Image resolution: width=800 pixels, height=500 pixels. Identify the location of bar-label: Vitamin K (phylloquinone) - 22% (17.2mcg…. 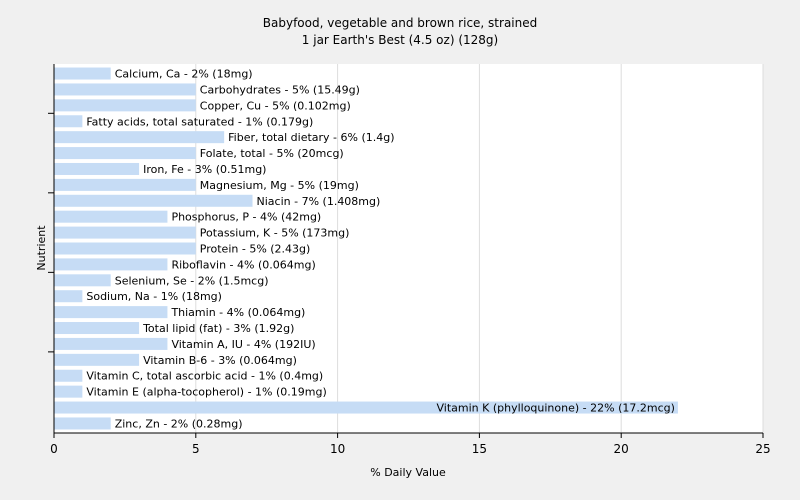
(555, 408).